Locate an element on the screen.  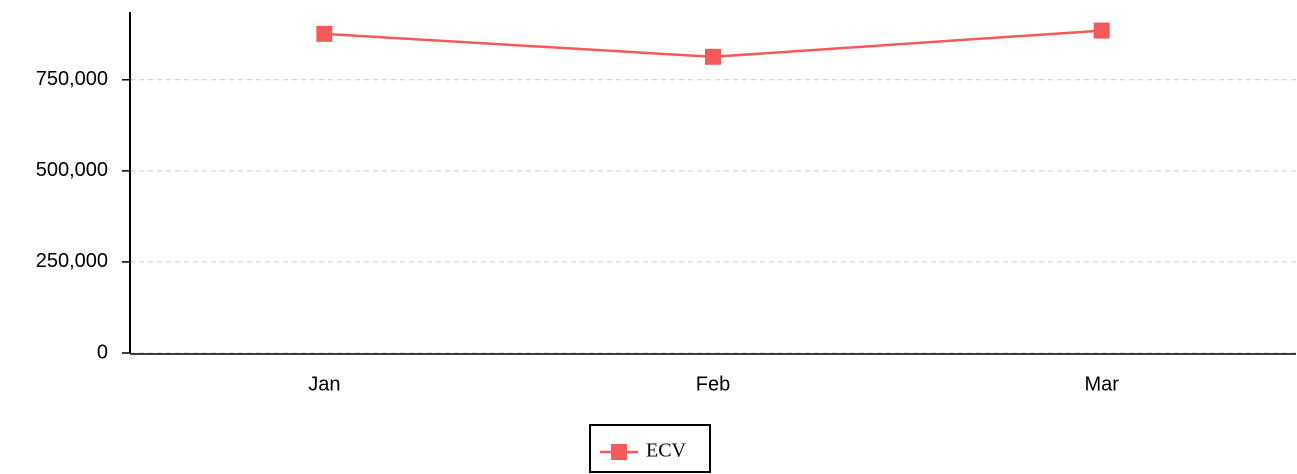
y-tick-label: 500,000 is located at coordinates (72, 170).